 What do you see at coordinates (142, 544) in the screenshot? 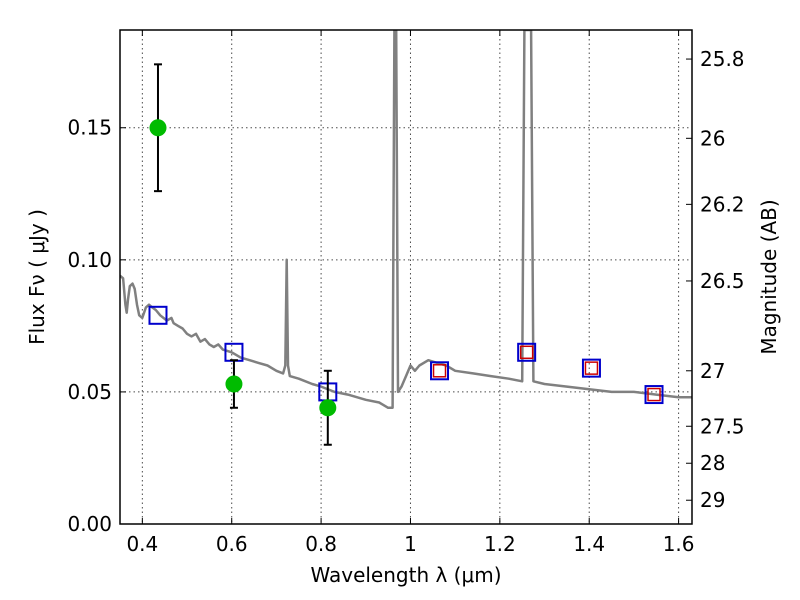
I see `x-tick-label: 0.4` at bounding box center [142, 544].